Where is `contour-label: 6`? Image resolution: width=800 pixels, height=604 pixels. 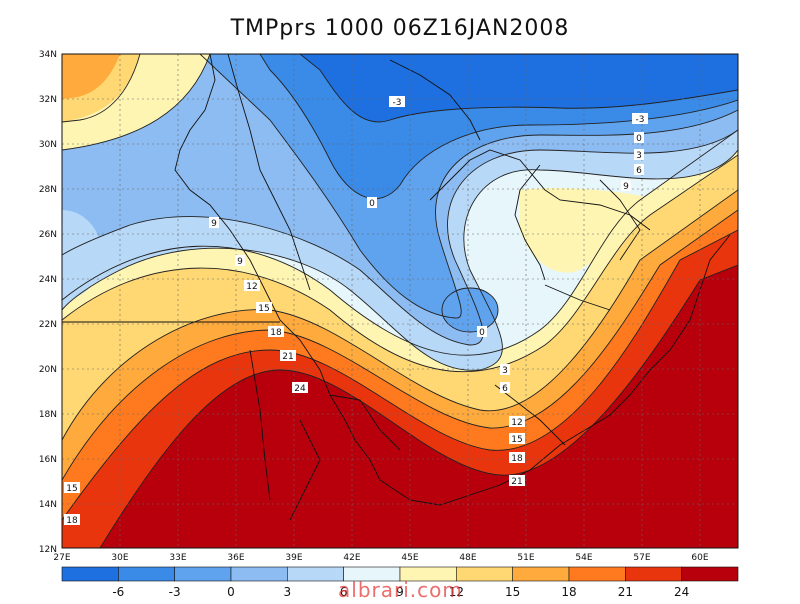 contour-label: 6 is located at coordinates (639, 171).